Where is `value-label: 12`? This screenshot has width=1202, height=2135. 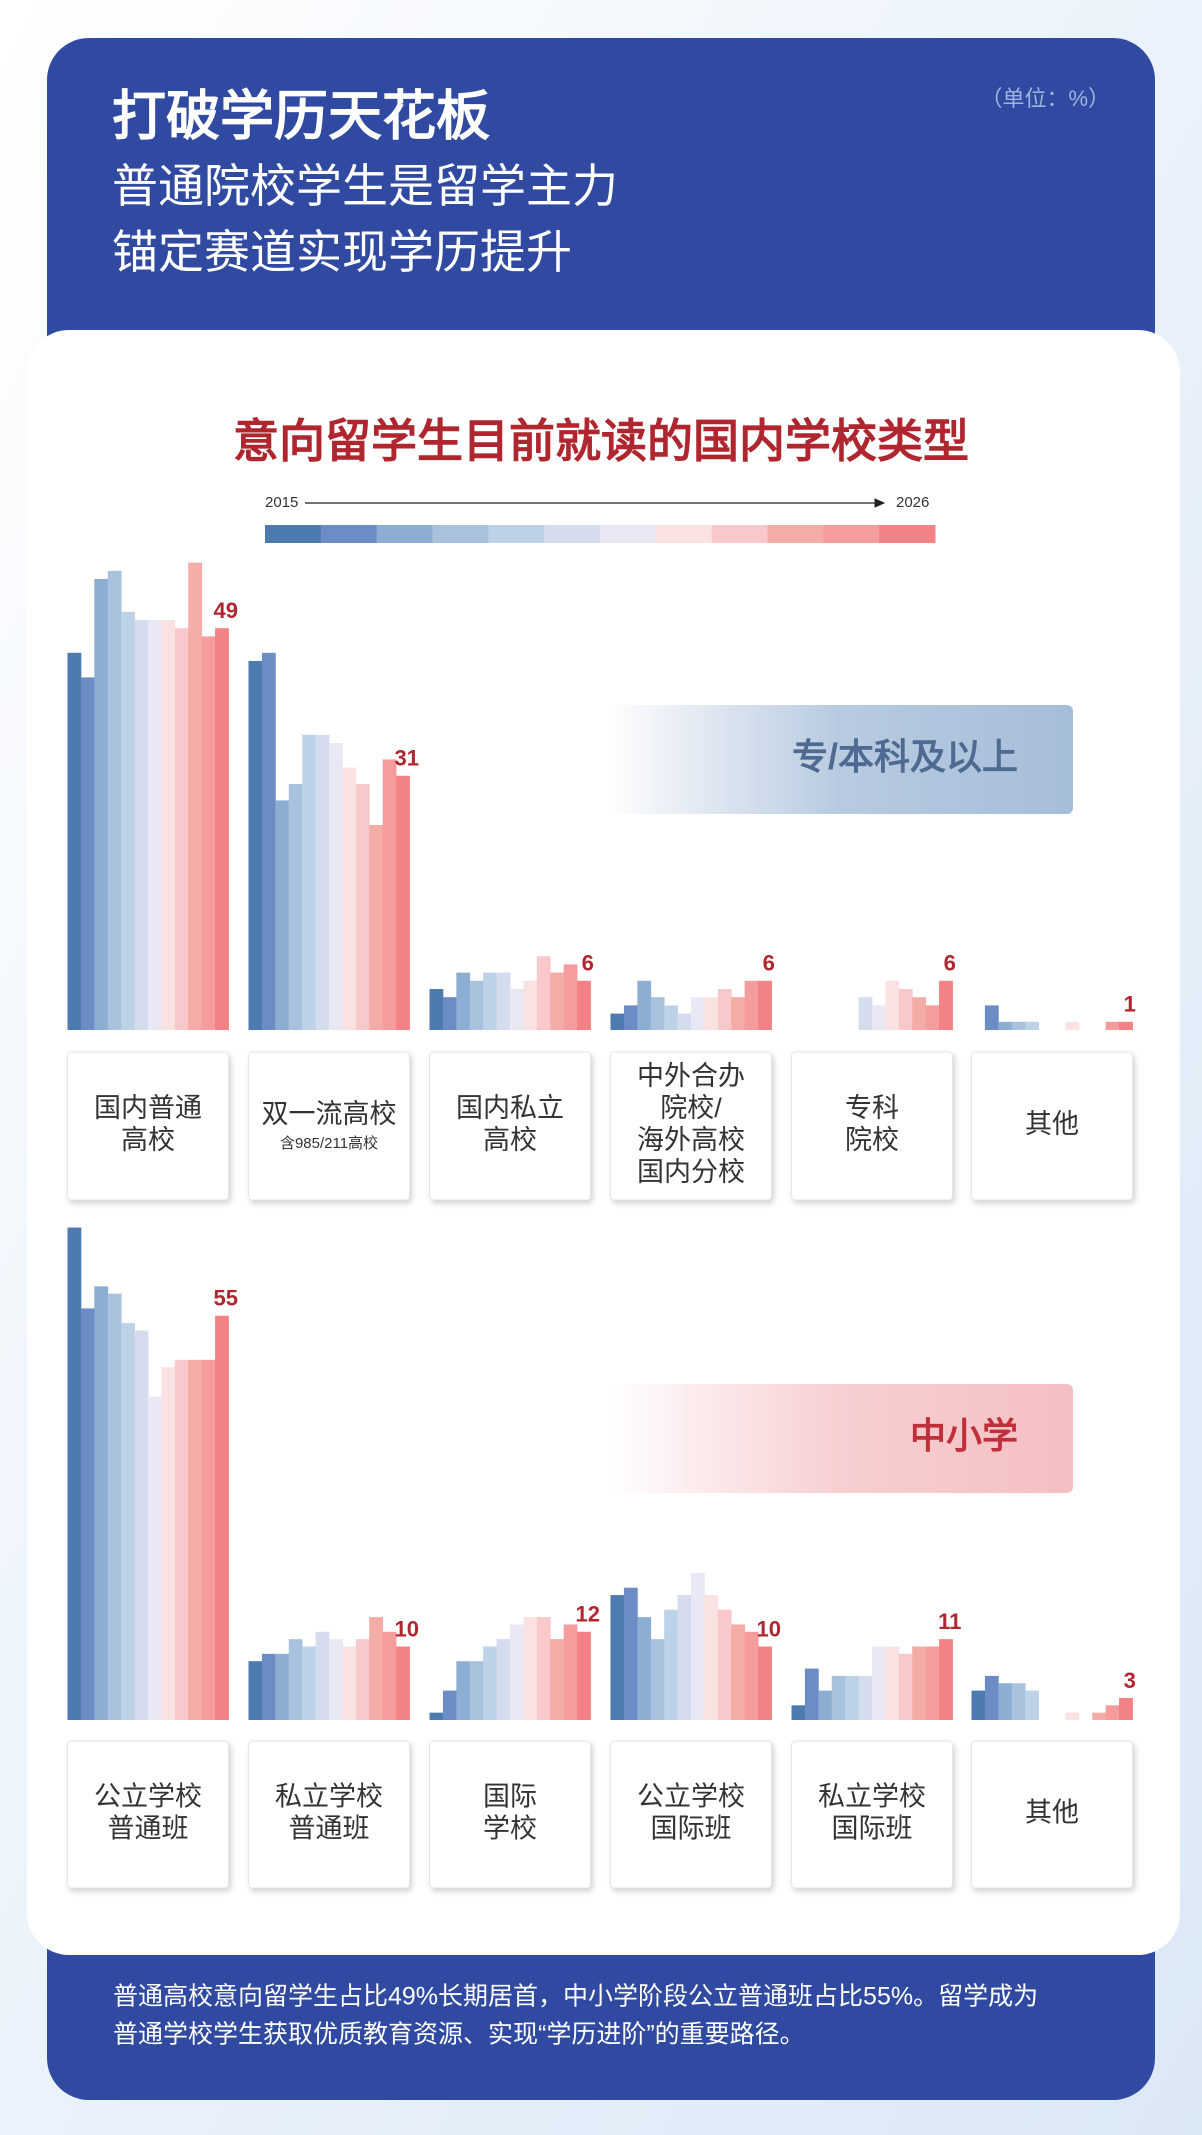
value-label: 12 is located at coordinates (588, 1614).